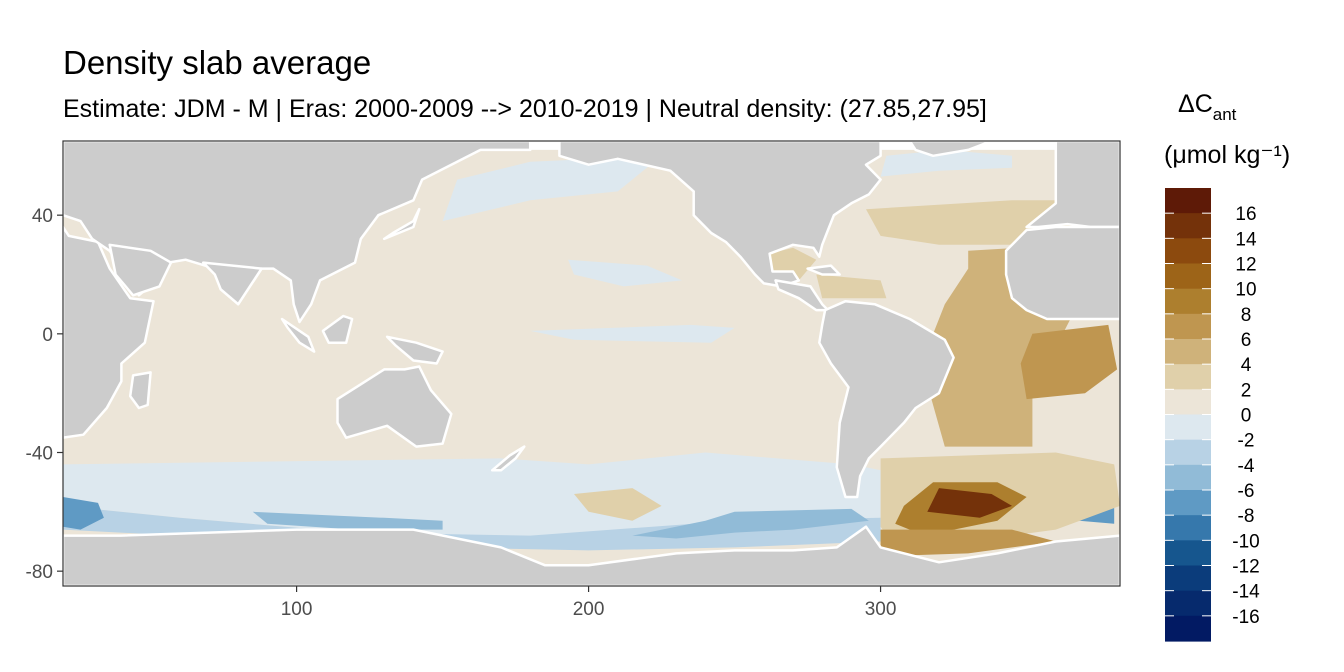 Image resolution: width=1344 pixels, height=672 pixels. What do you see at coordinates (140, 390) in the screenshot?
I see `land-madagascar` at bounding box center [140, 390].